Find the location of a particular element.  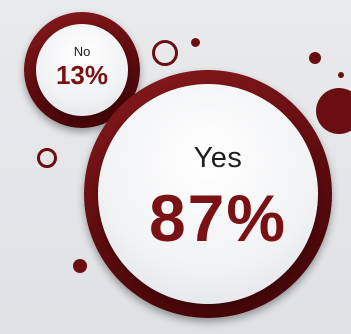

no-bubble is located at coordinates (82, 70).